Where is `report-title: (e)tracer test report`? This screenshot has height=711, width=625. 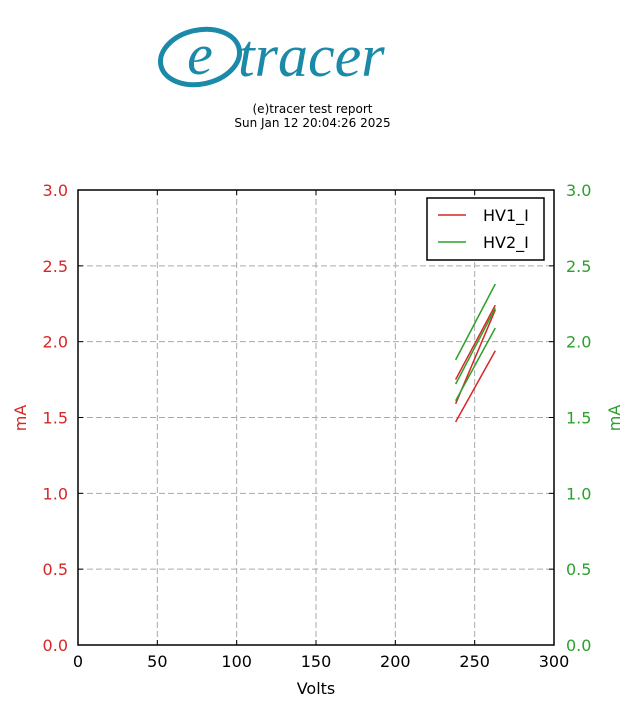 report-title: (e)tracer test report is located at coordinates (312, 109).